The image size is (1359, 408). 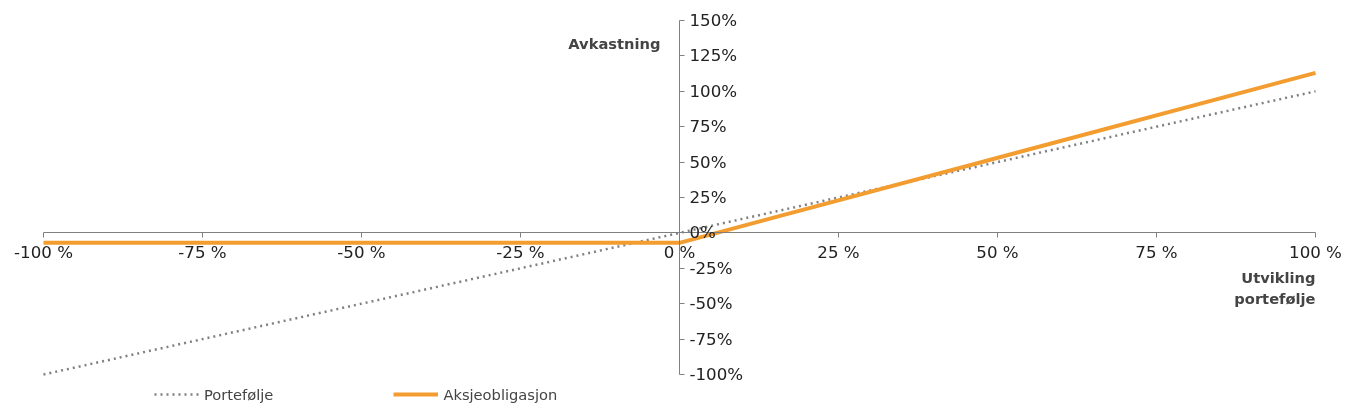 What do you see at coordinates (711, 339) in the screenshot?
I see `y-tick-label: -75%` at bounding box center [711, 339].